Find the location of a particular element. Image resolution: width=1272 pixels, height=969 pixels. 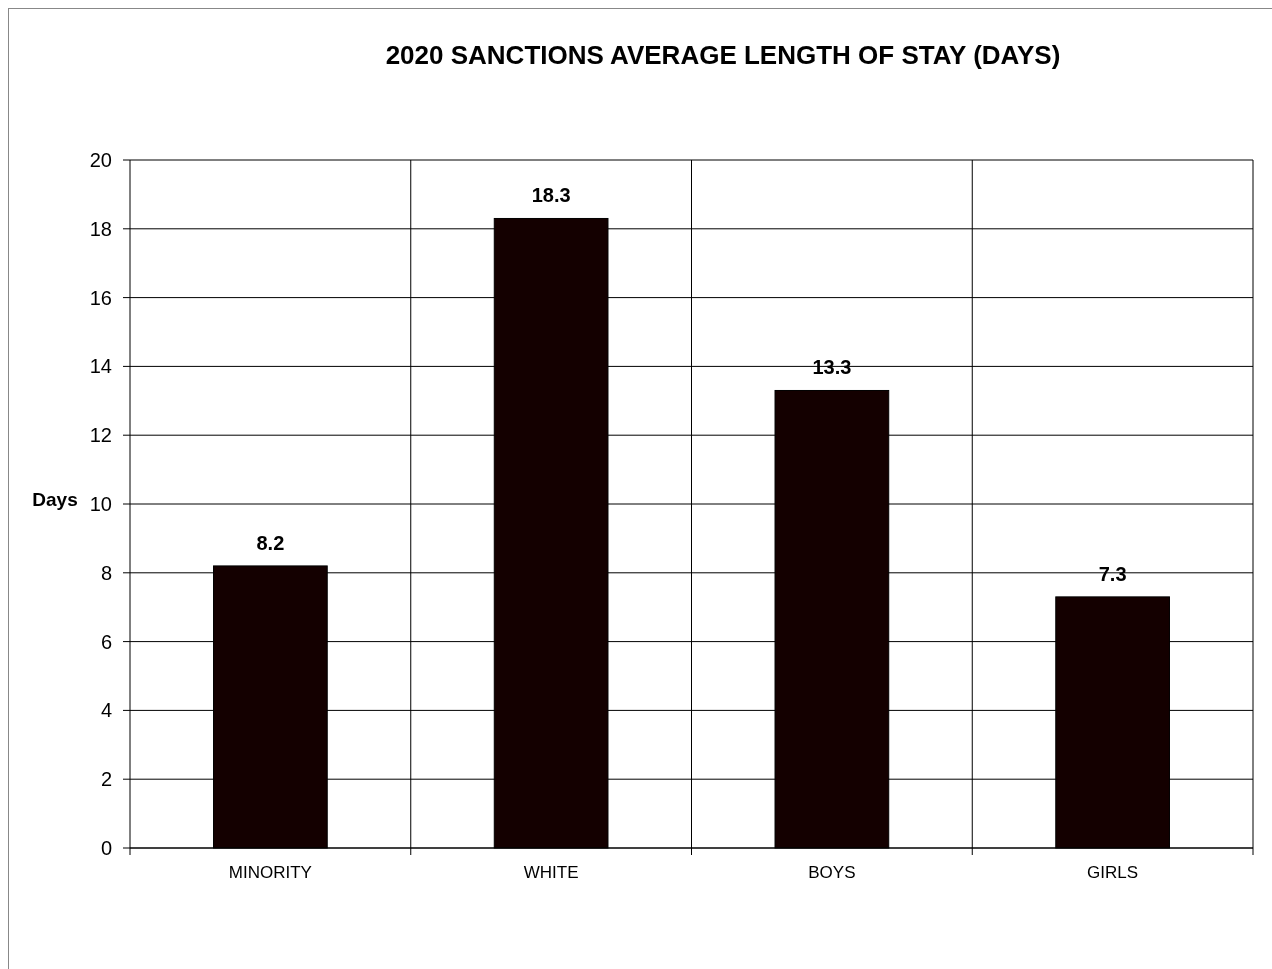

y-tick-label: 12 is located at coordinates (100, 435).